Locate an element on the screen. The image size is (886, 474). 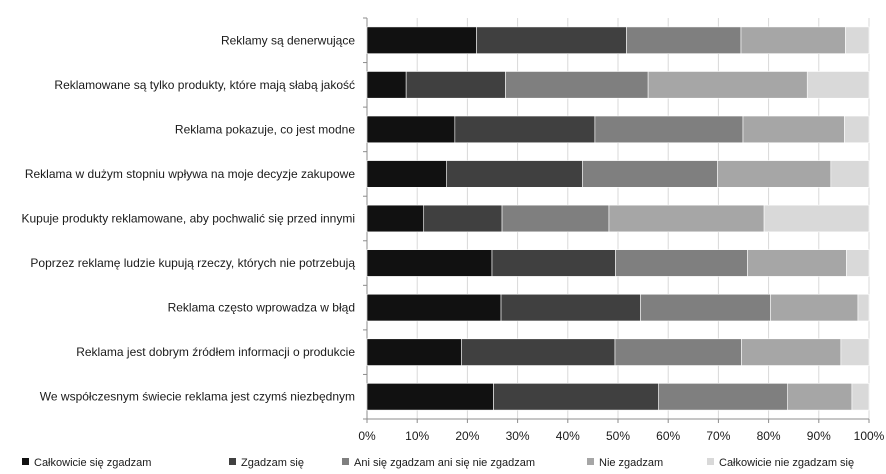
bar-row5-series3 is located at coordinates (797, 263).